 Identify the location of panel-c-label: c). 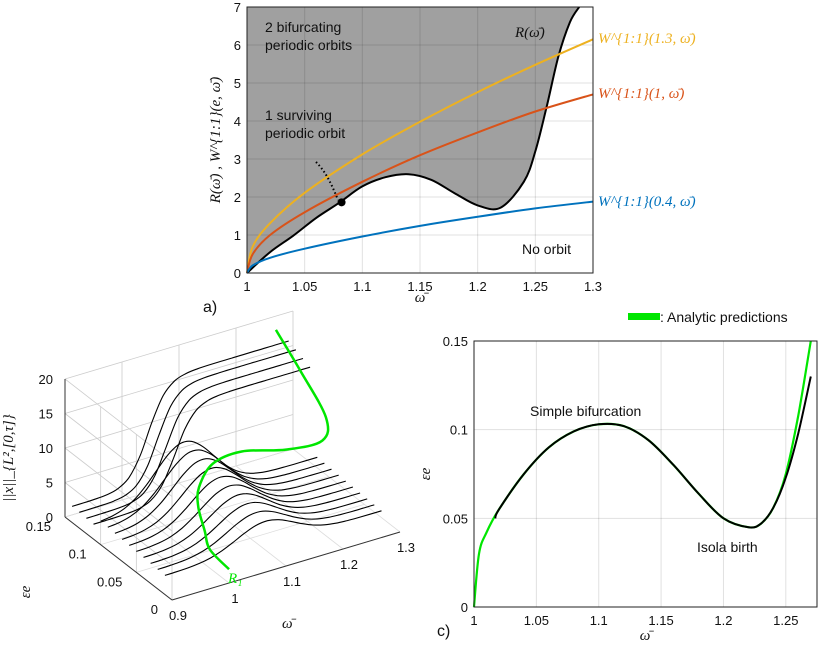
(443, 631).